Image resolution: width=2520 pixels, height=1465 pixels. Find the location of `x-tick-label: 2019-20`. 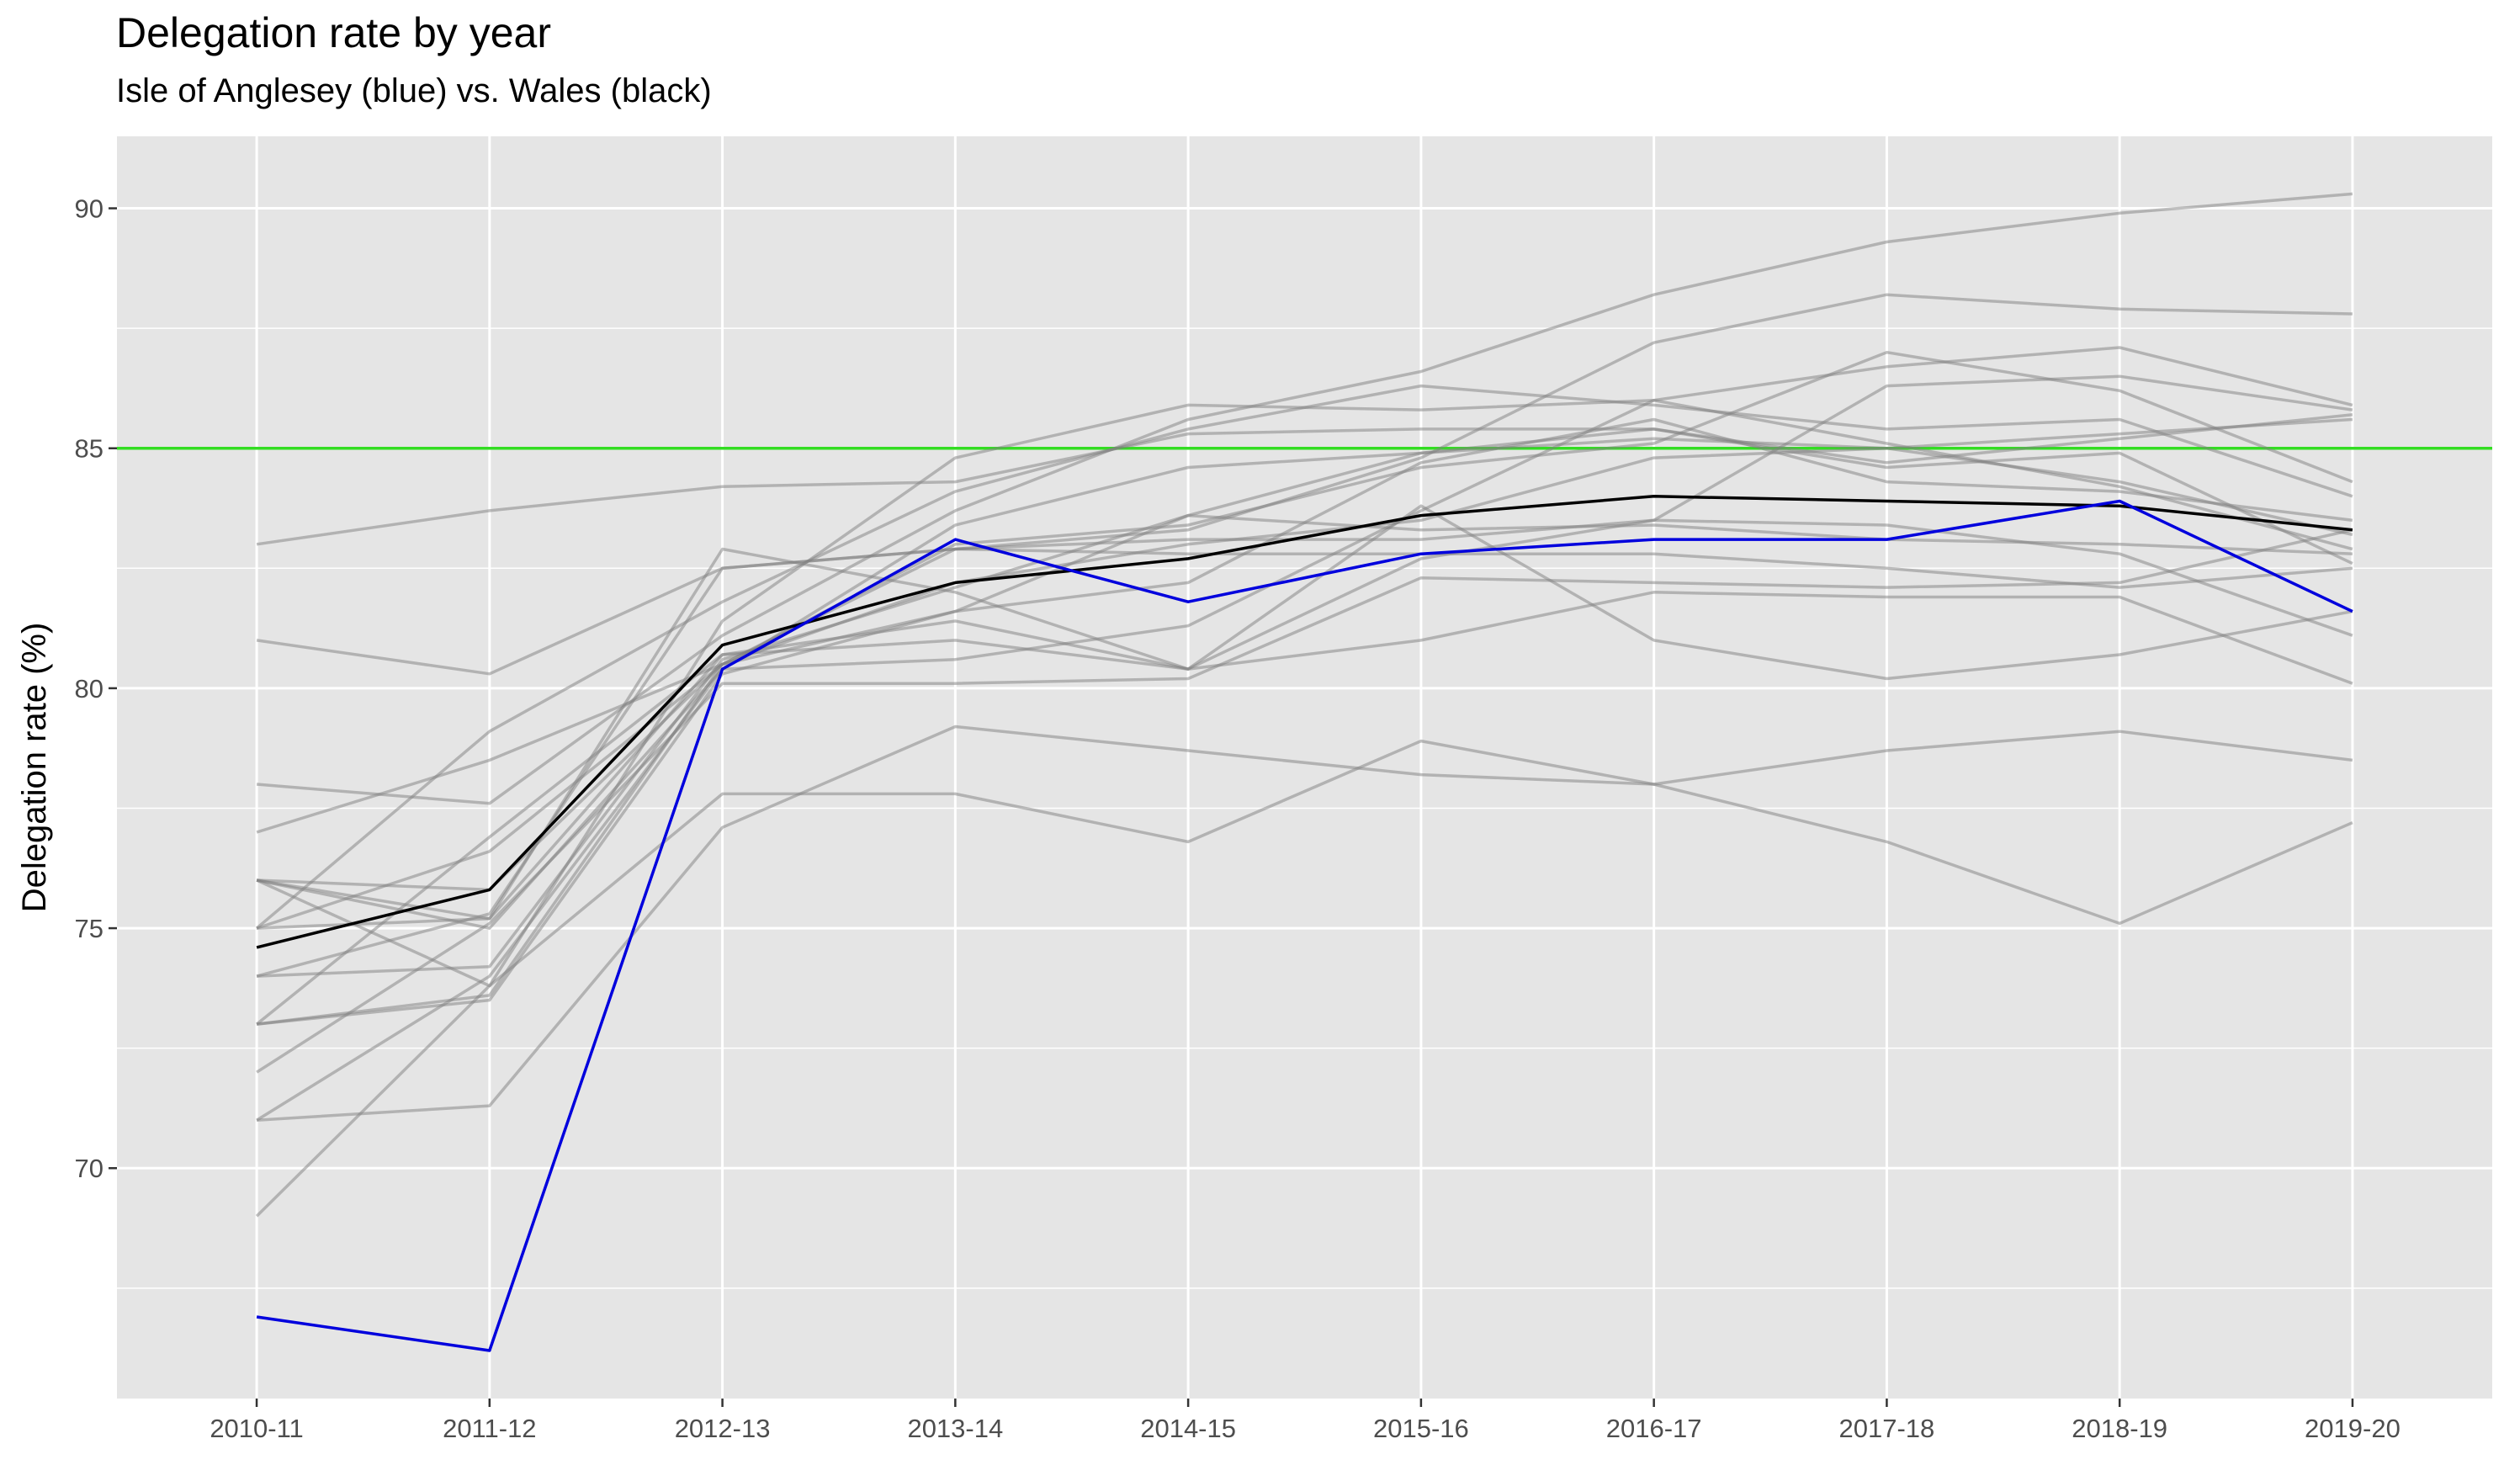

x-tick-label: 2019-20 is located at coordinates (2353, 1428).